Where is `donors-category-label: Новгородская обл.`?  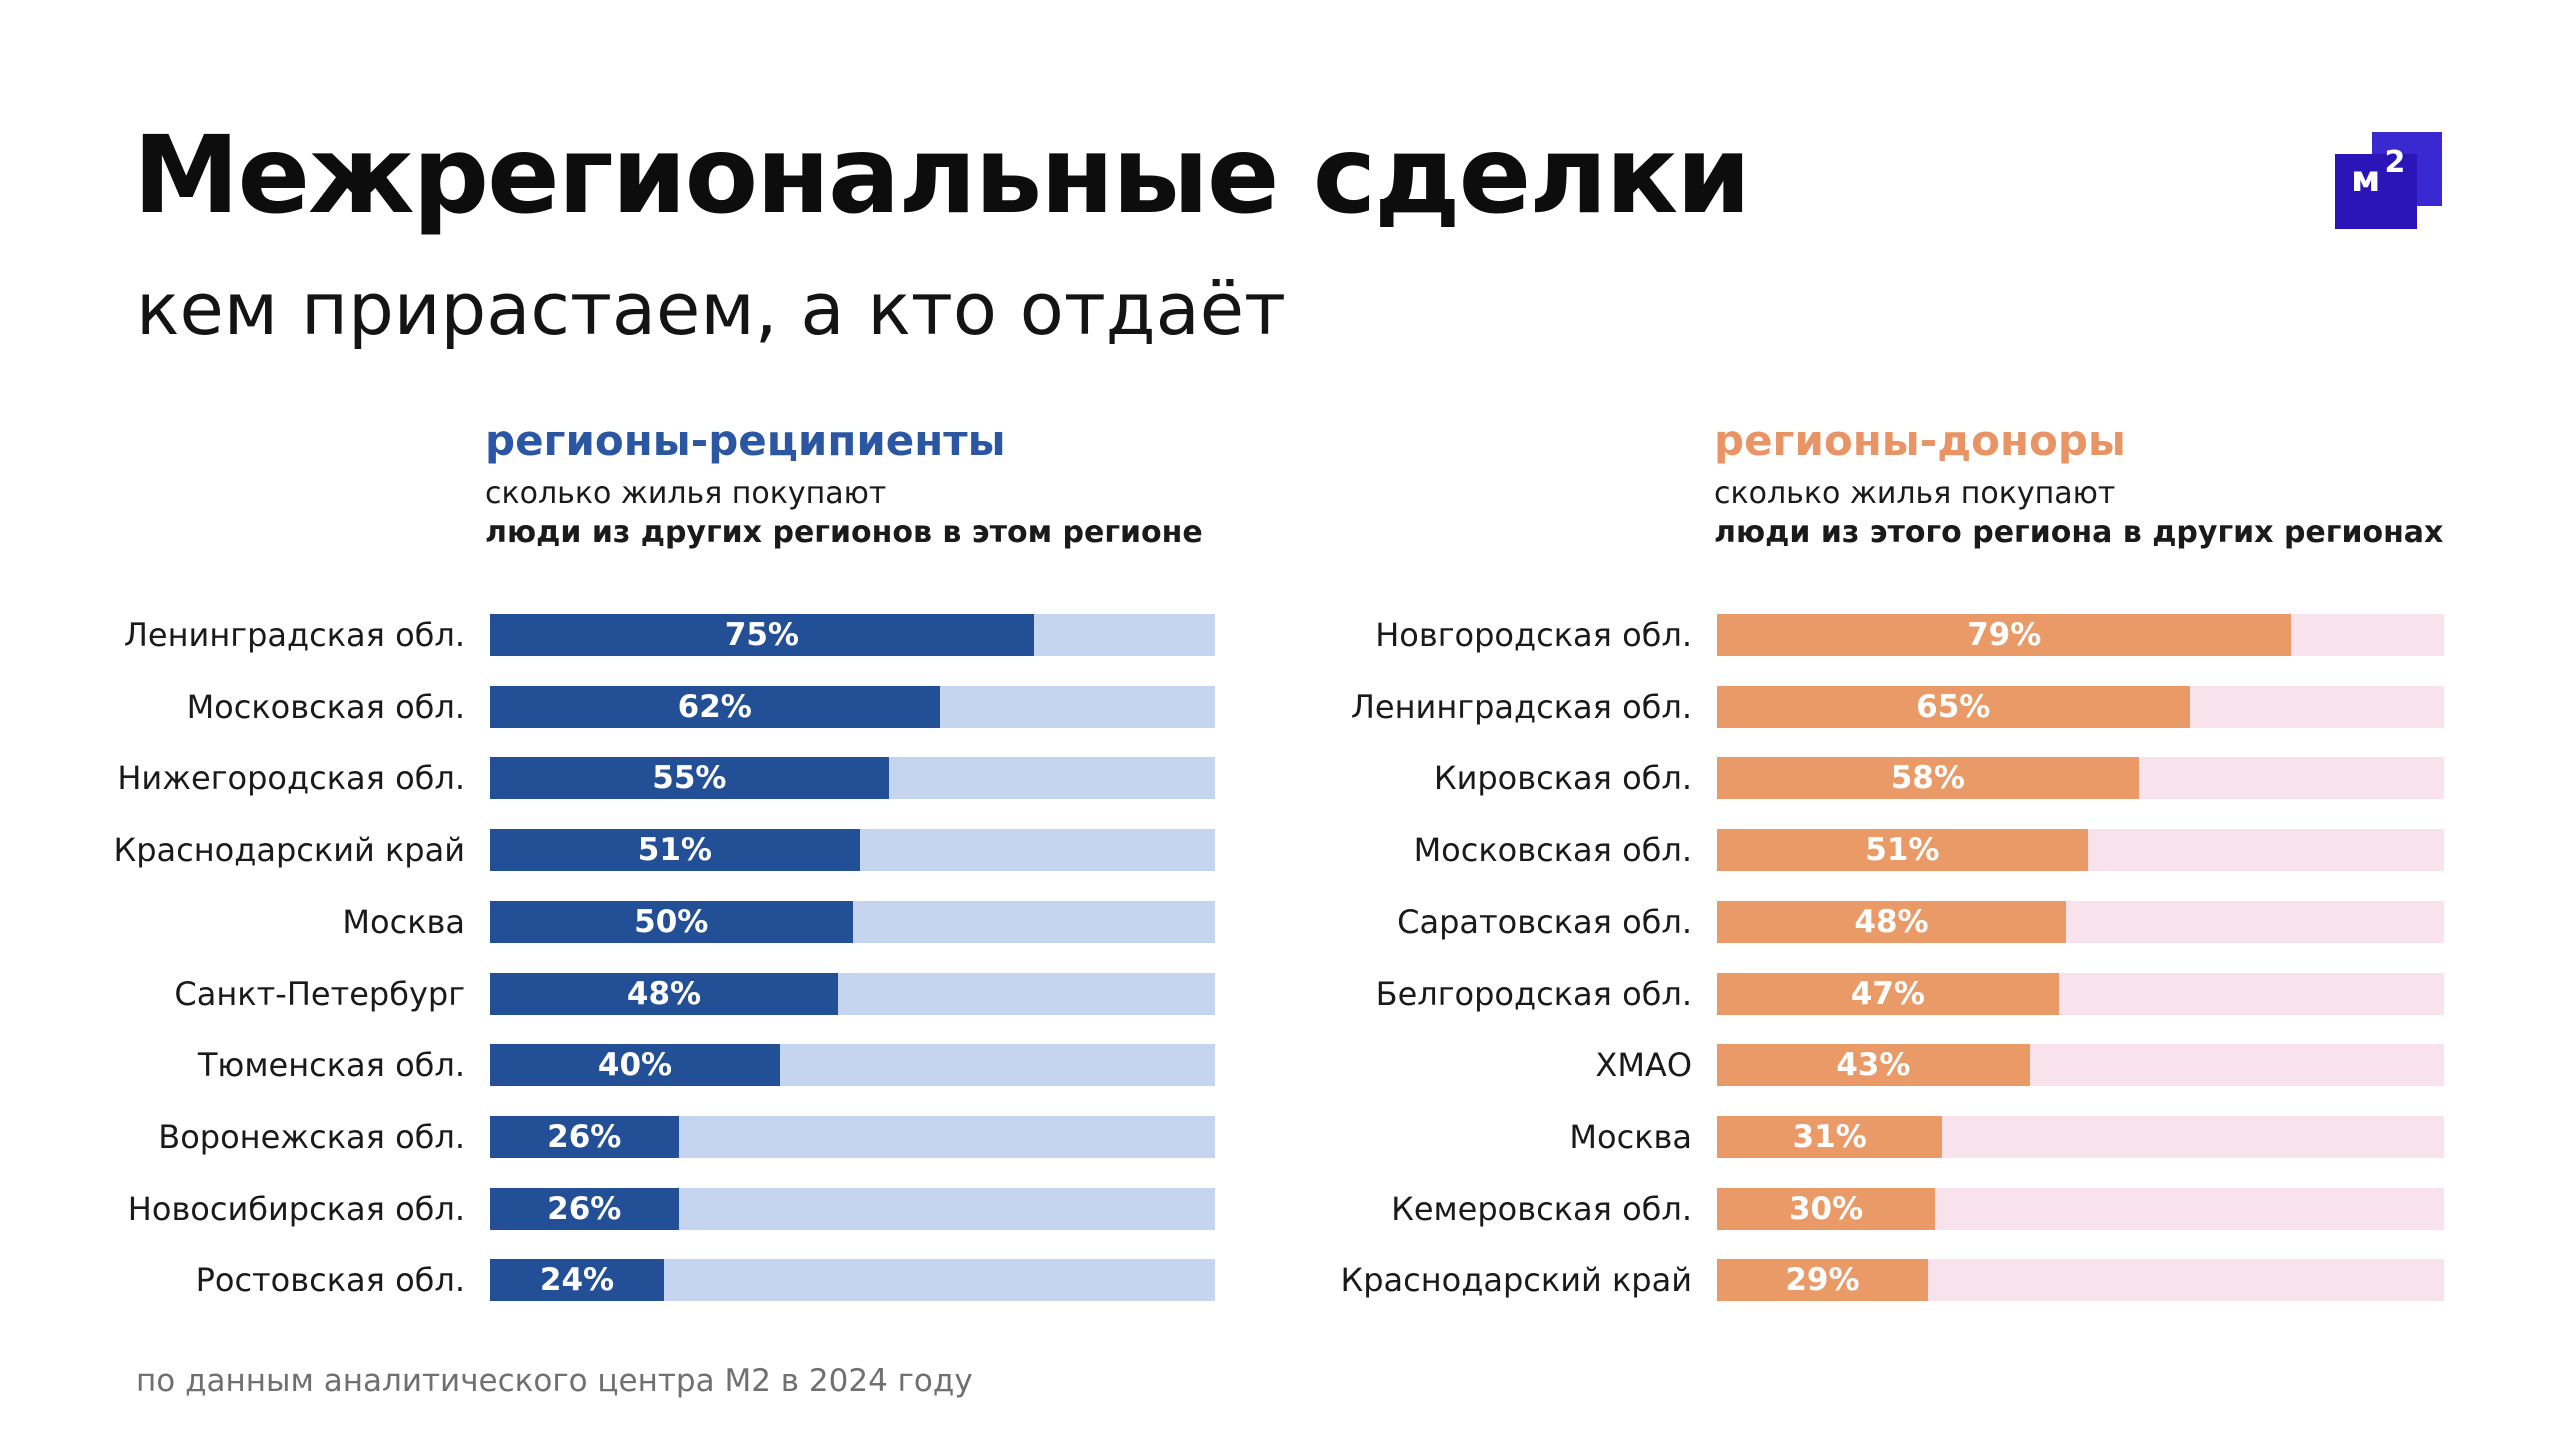 donors-category-label: Новгородская обл. is located at coordinates (1533, 635).